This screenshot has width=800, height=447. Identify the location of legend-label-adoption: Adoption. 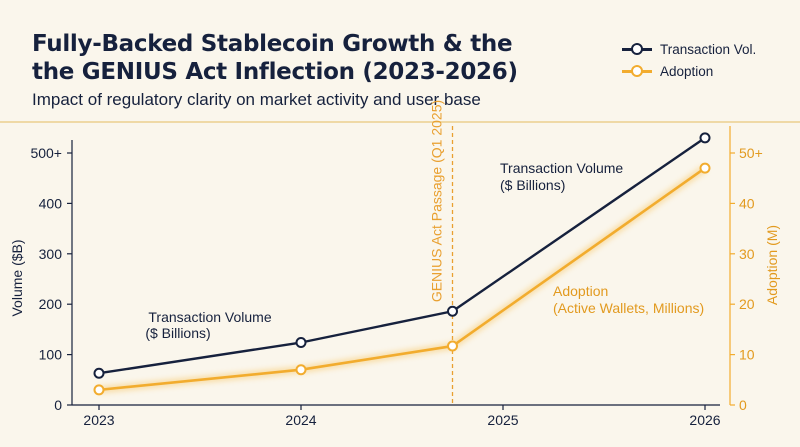
(687, 71).